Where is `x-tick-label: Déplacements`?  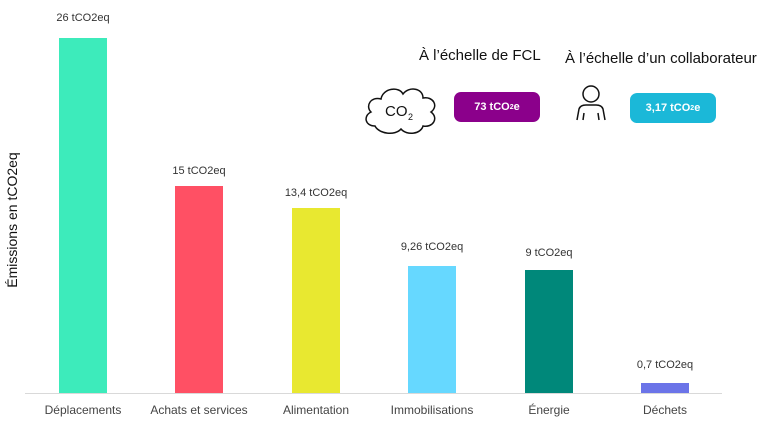 x-tick-label: Déplacements is located at coordinates (83, 410).